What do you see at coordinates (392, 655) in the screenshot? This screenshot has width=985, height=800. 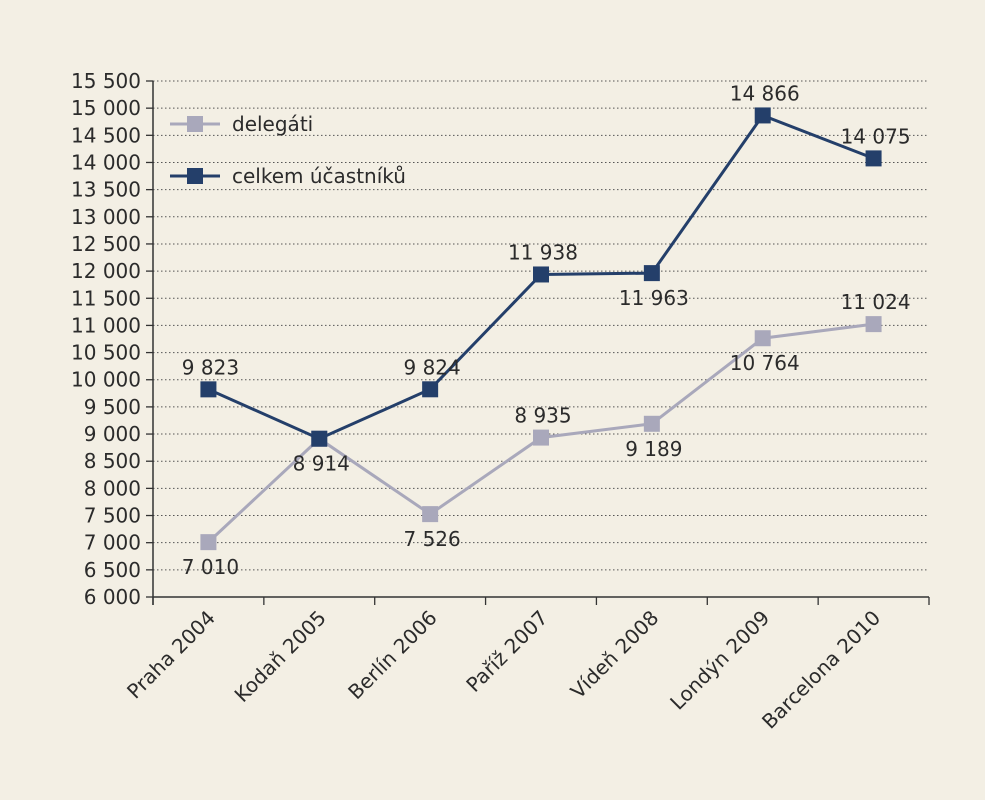 I see `x-tick-label: Berlín 2006` at bounding box center [392, 655].